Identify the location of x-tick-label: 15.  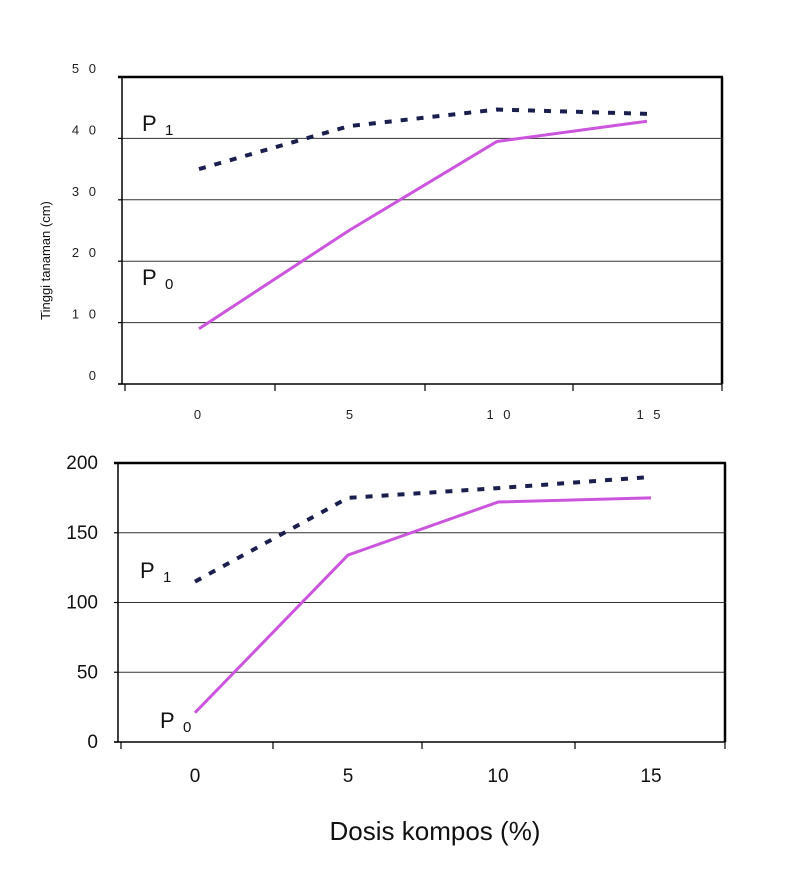
(650, 776).